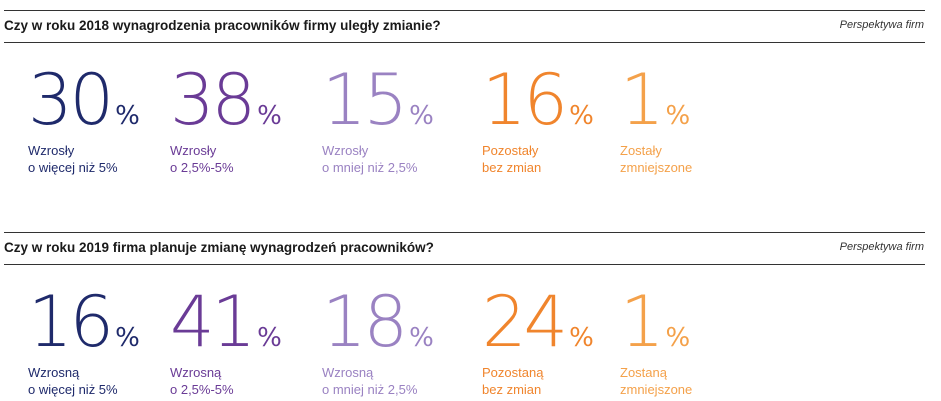 The image size is (941, 401). Describe the element at coordinates (525, 322) in the screenshot. I see `stat-value: 24` at that location.